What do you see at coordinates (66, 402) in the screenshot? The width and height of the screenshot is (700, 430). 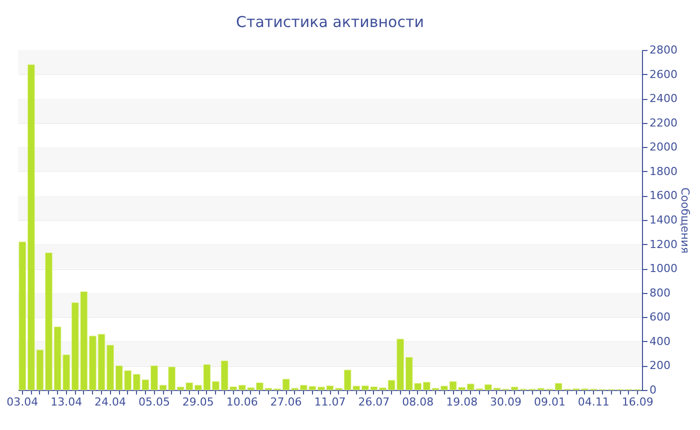 I see `x-tick-label: 13.04` at bounding box center [66, 402].